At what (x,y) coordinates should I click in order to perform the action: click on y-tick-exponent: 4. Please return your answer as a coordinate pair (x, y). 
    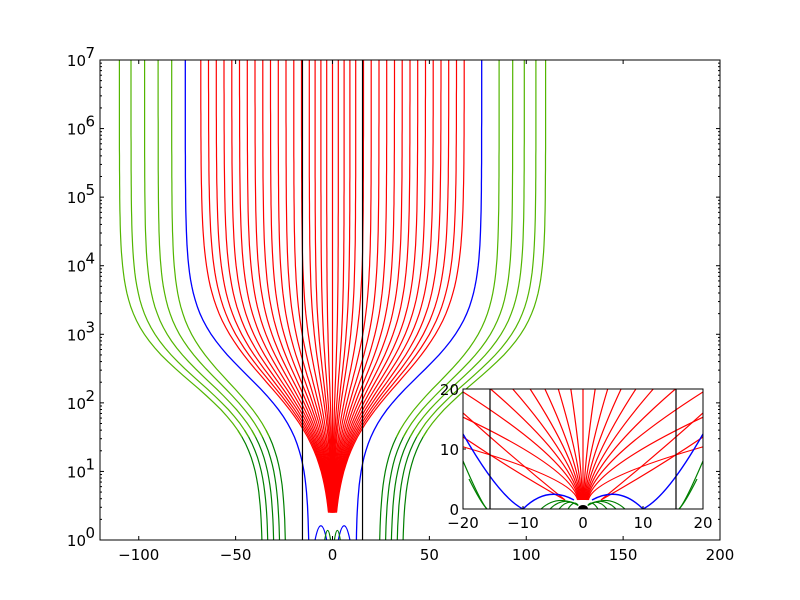
    Looking at the image, I should click on (90, 259).